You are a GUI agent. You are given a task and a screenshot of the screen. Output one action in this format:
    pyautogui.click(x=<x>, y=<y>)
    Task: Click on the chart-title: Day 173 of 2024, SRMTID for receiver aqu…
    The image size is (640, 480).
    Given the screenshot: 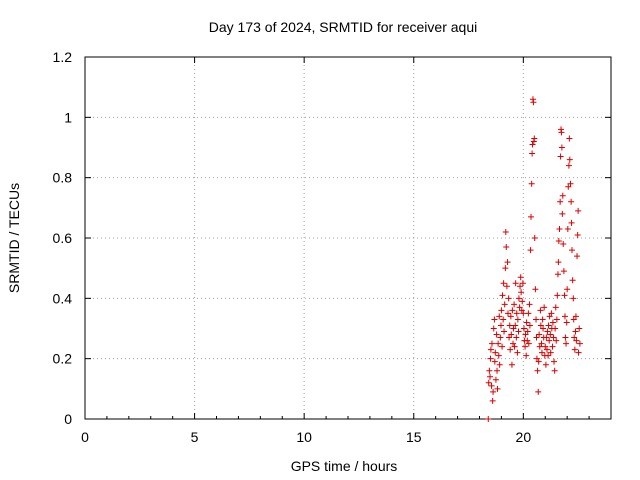 What is the action you would take?
    pyautogui.click(x=343, y=27)
    